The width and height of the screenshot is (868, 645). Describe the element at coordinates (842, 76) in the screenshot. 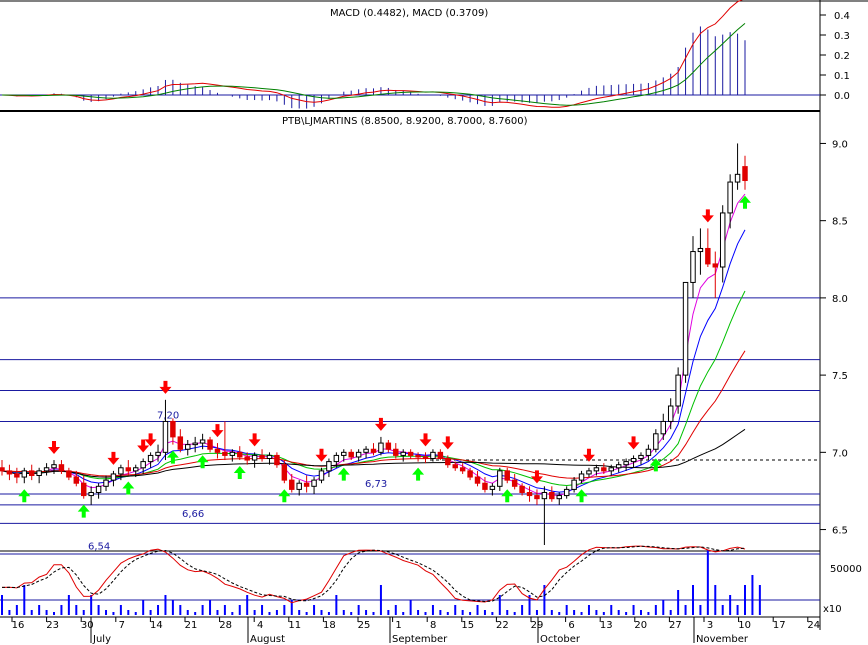

I see `macd-tick-label: 0.1` at that location.